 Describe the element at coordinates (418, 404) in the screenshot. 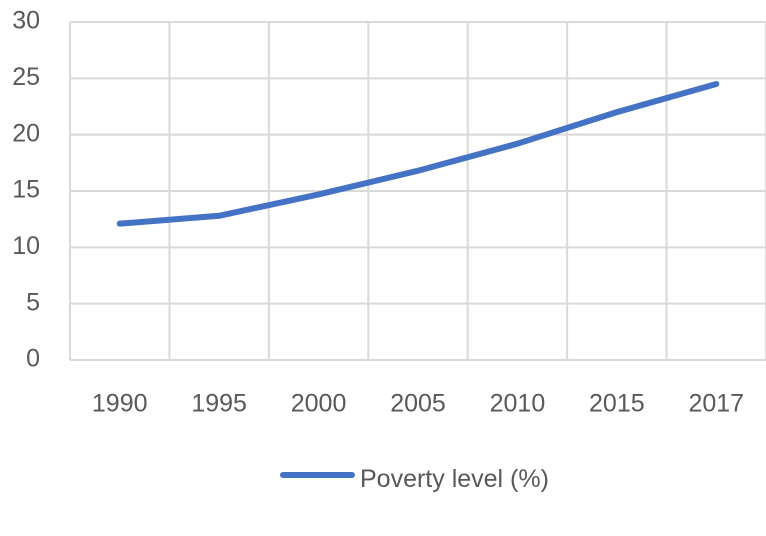

I see `x-tick-label: 2005` at that location.